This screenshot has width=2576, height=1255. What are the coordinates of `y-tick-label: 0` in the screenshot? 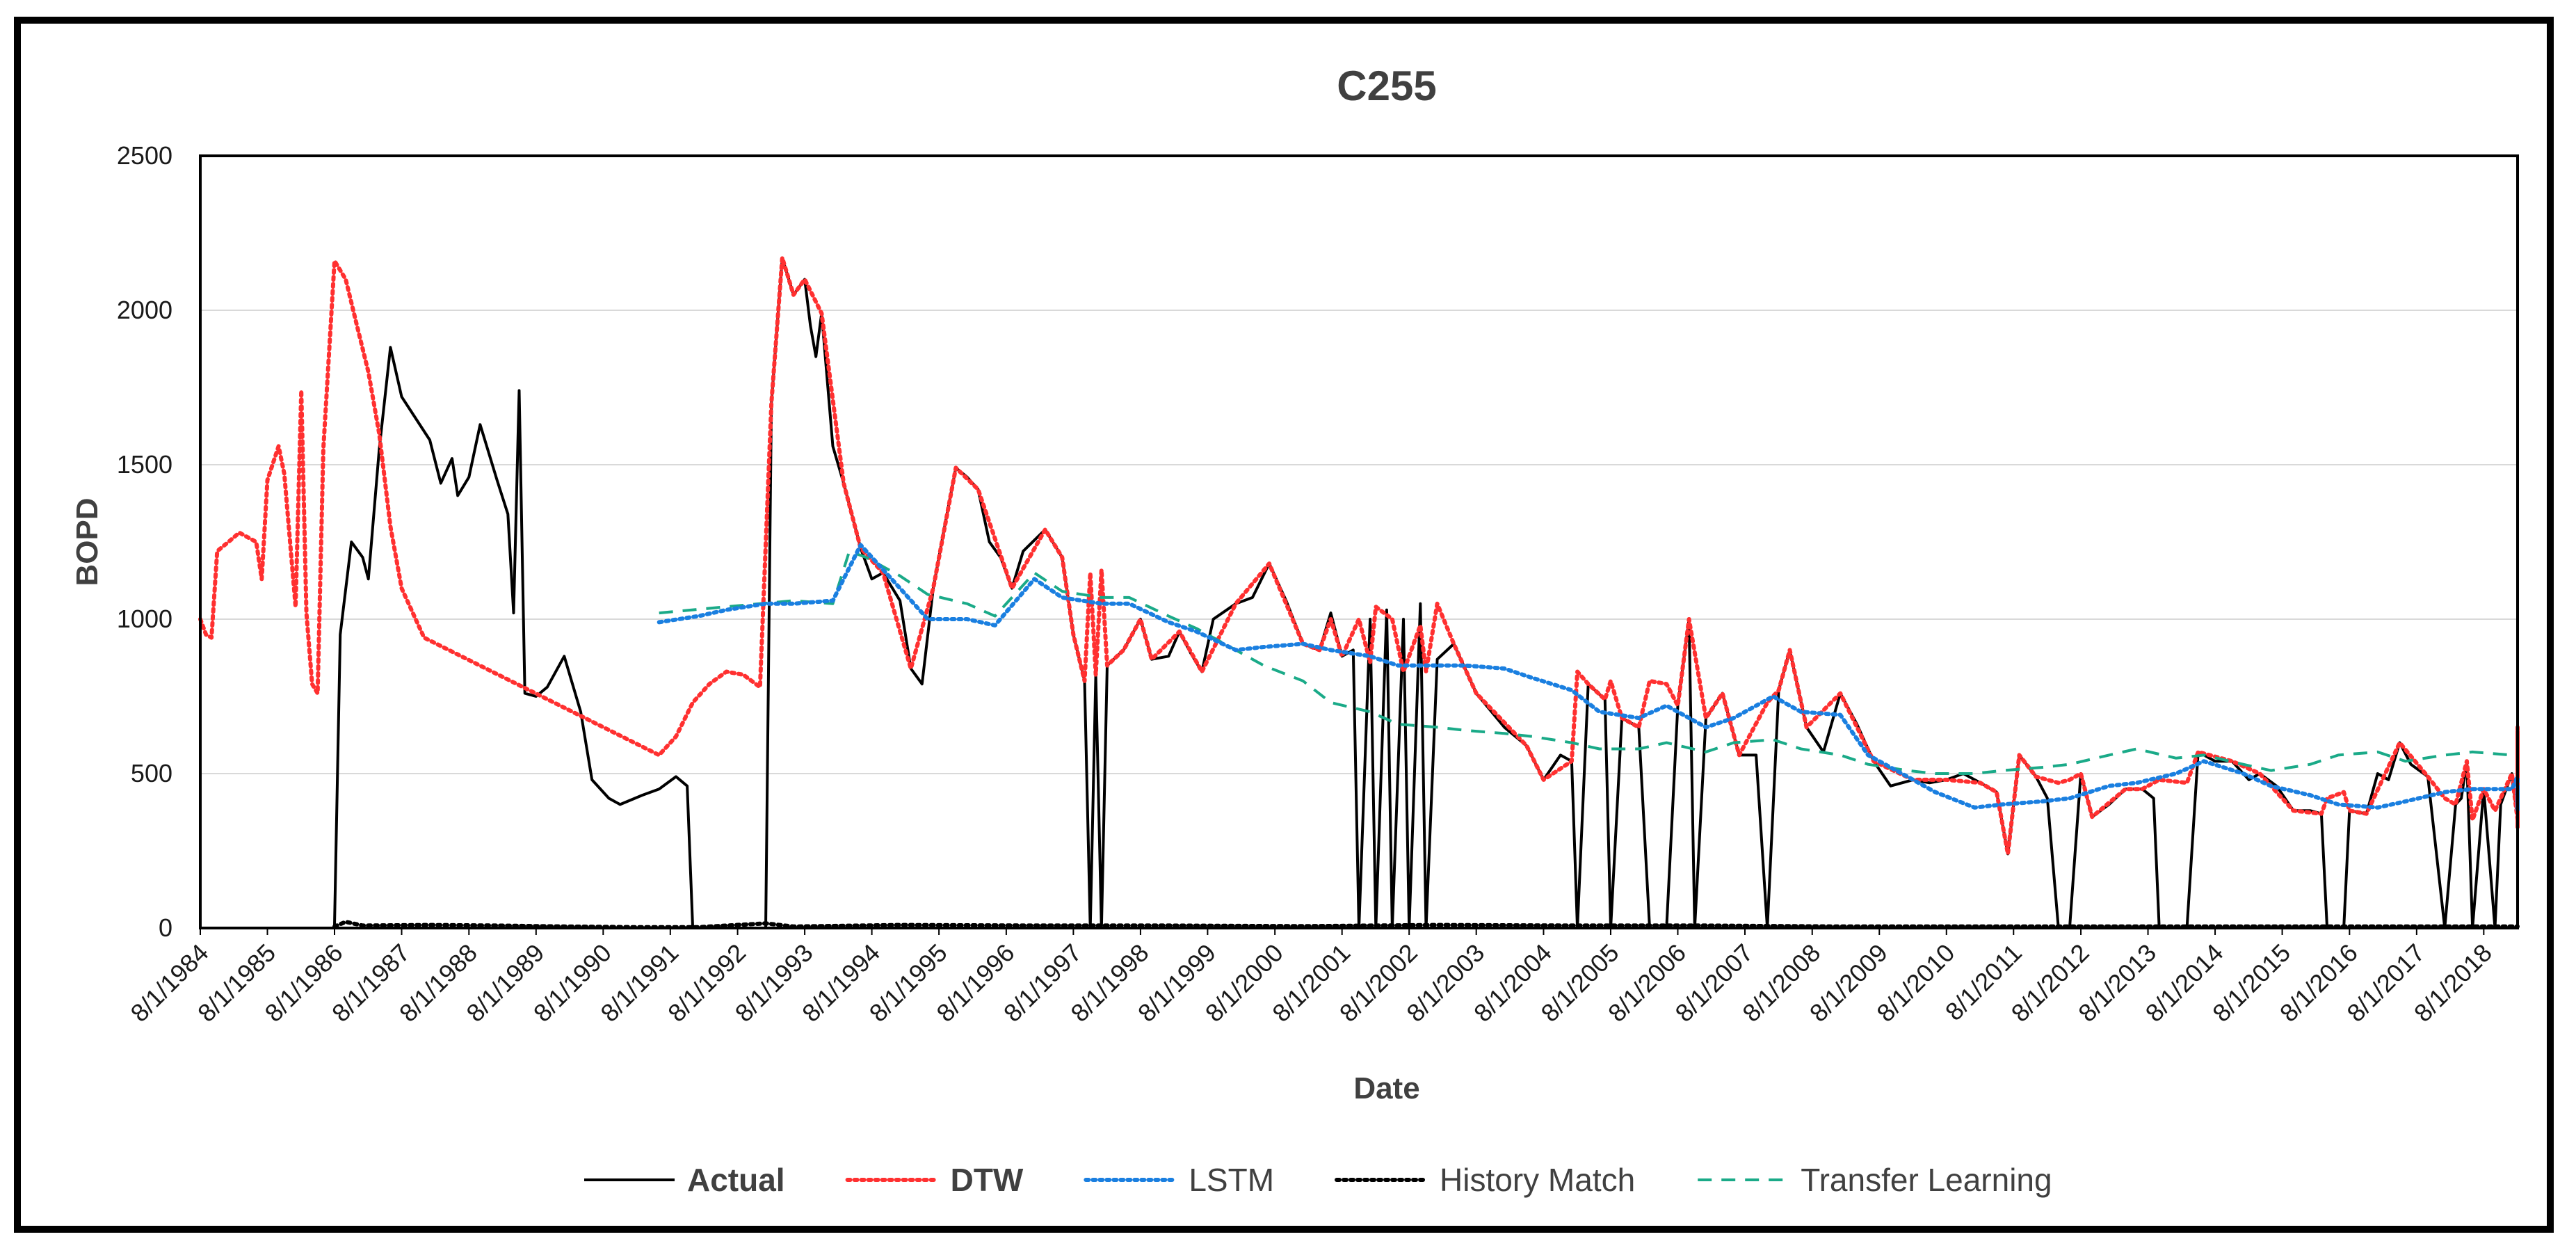 It's located at (165, 927).